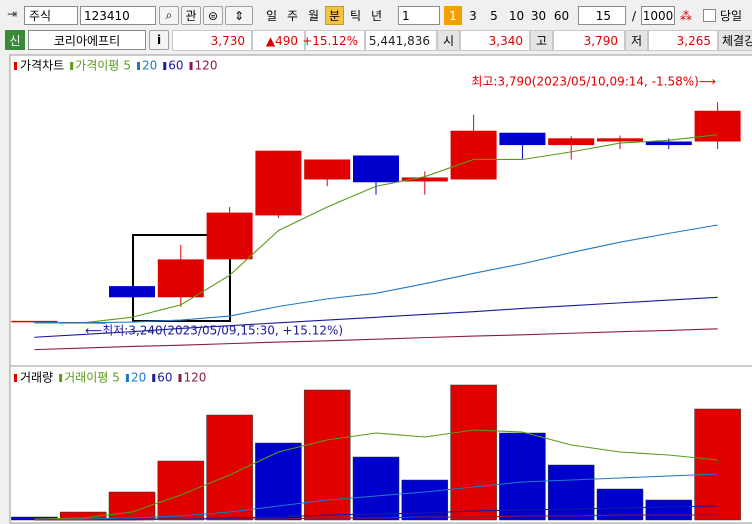 The image size is (752, 524). Describe the element at coordinates (516, 15) in the screenshot. I see `interval-button: 10` at that location.